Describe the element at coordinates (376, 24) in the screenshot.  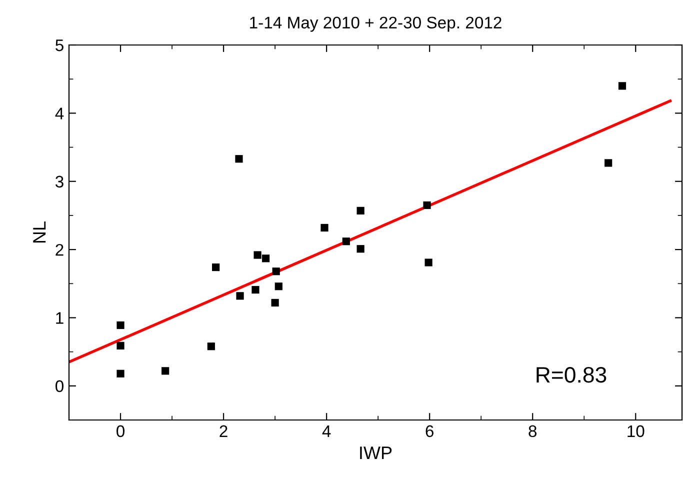
I see `chart-title: 1-14 May 2010 + 22-30 Sep. 2012` at that location.